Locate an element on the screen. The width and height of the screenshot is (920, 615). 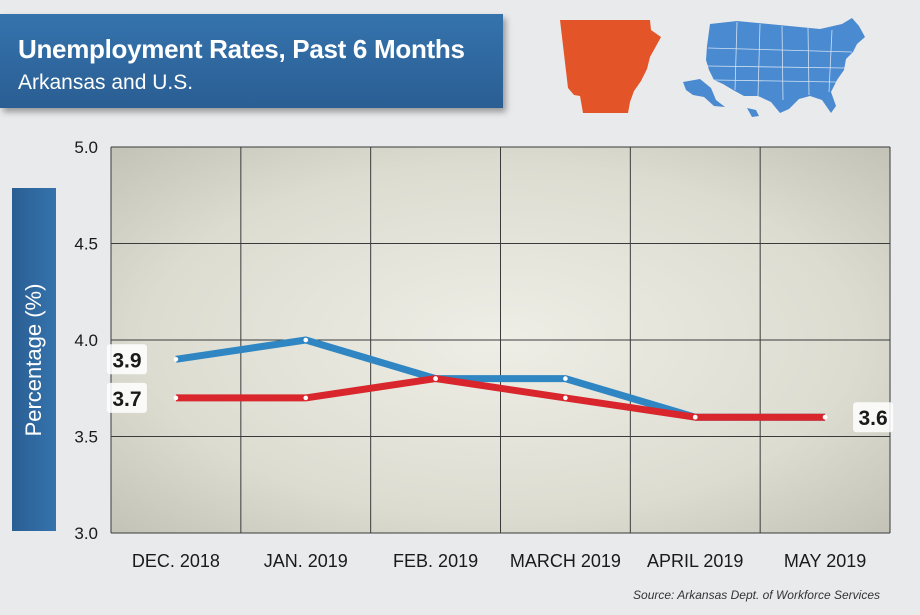
series-line-arkansas is located at coordinates (500, 398).